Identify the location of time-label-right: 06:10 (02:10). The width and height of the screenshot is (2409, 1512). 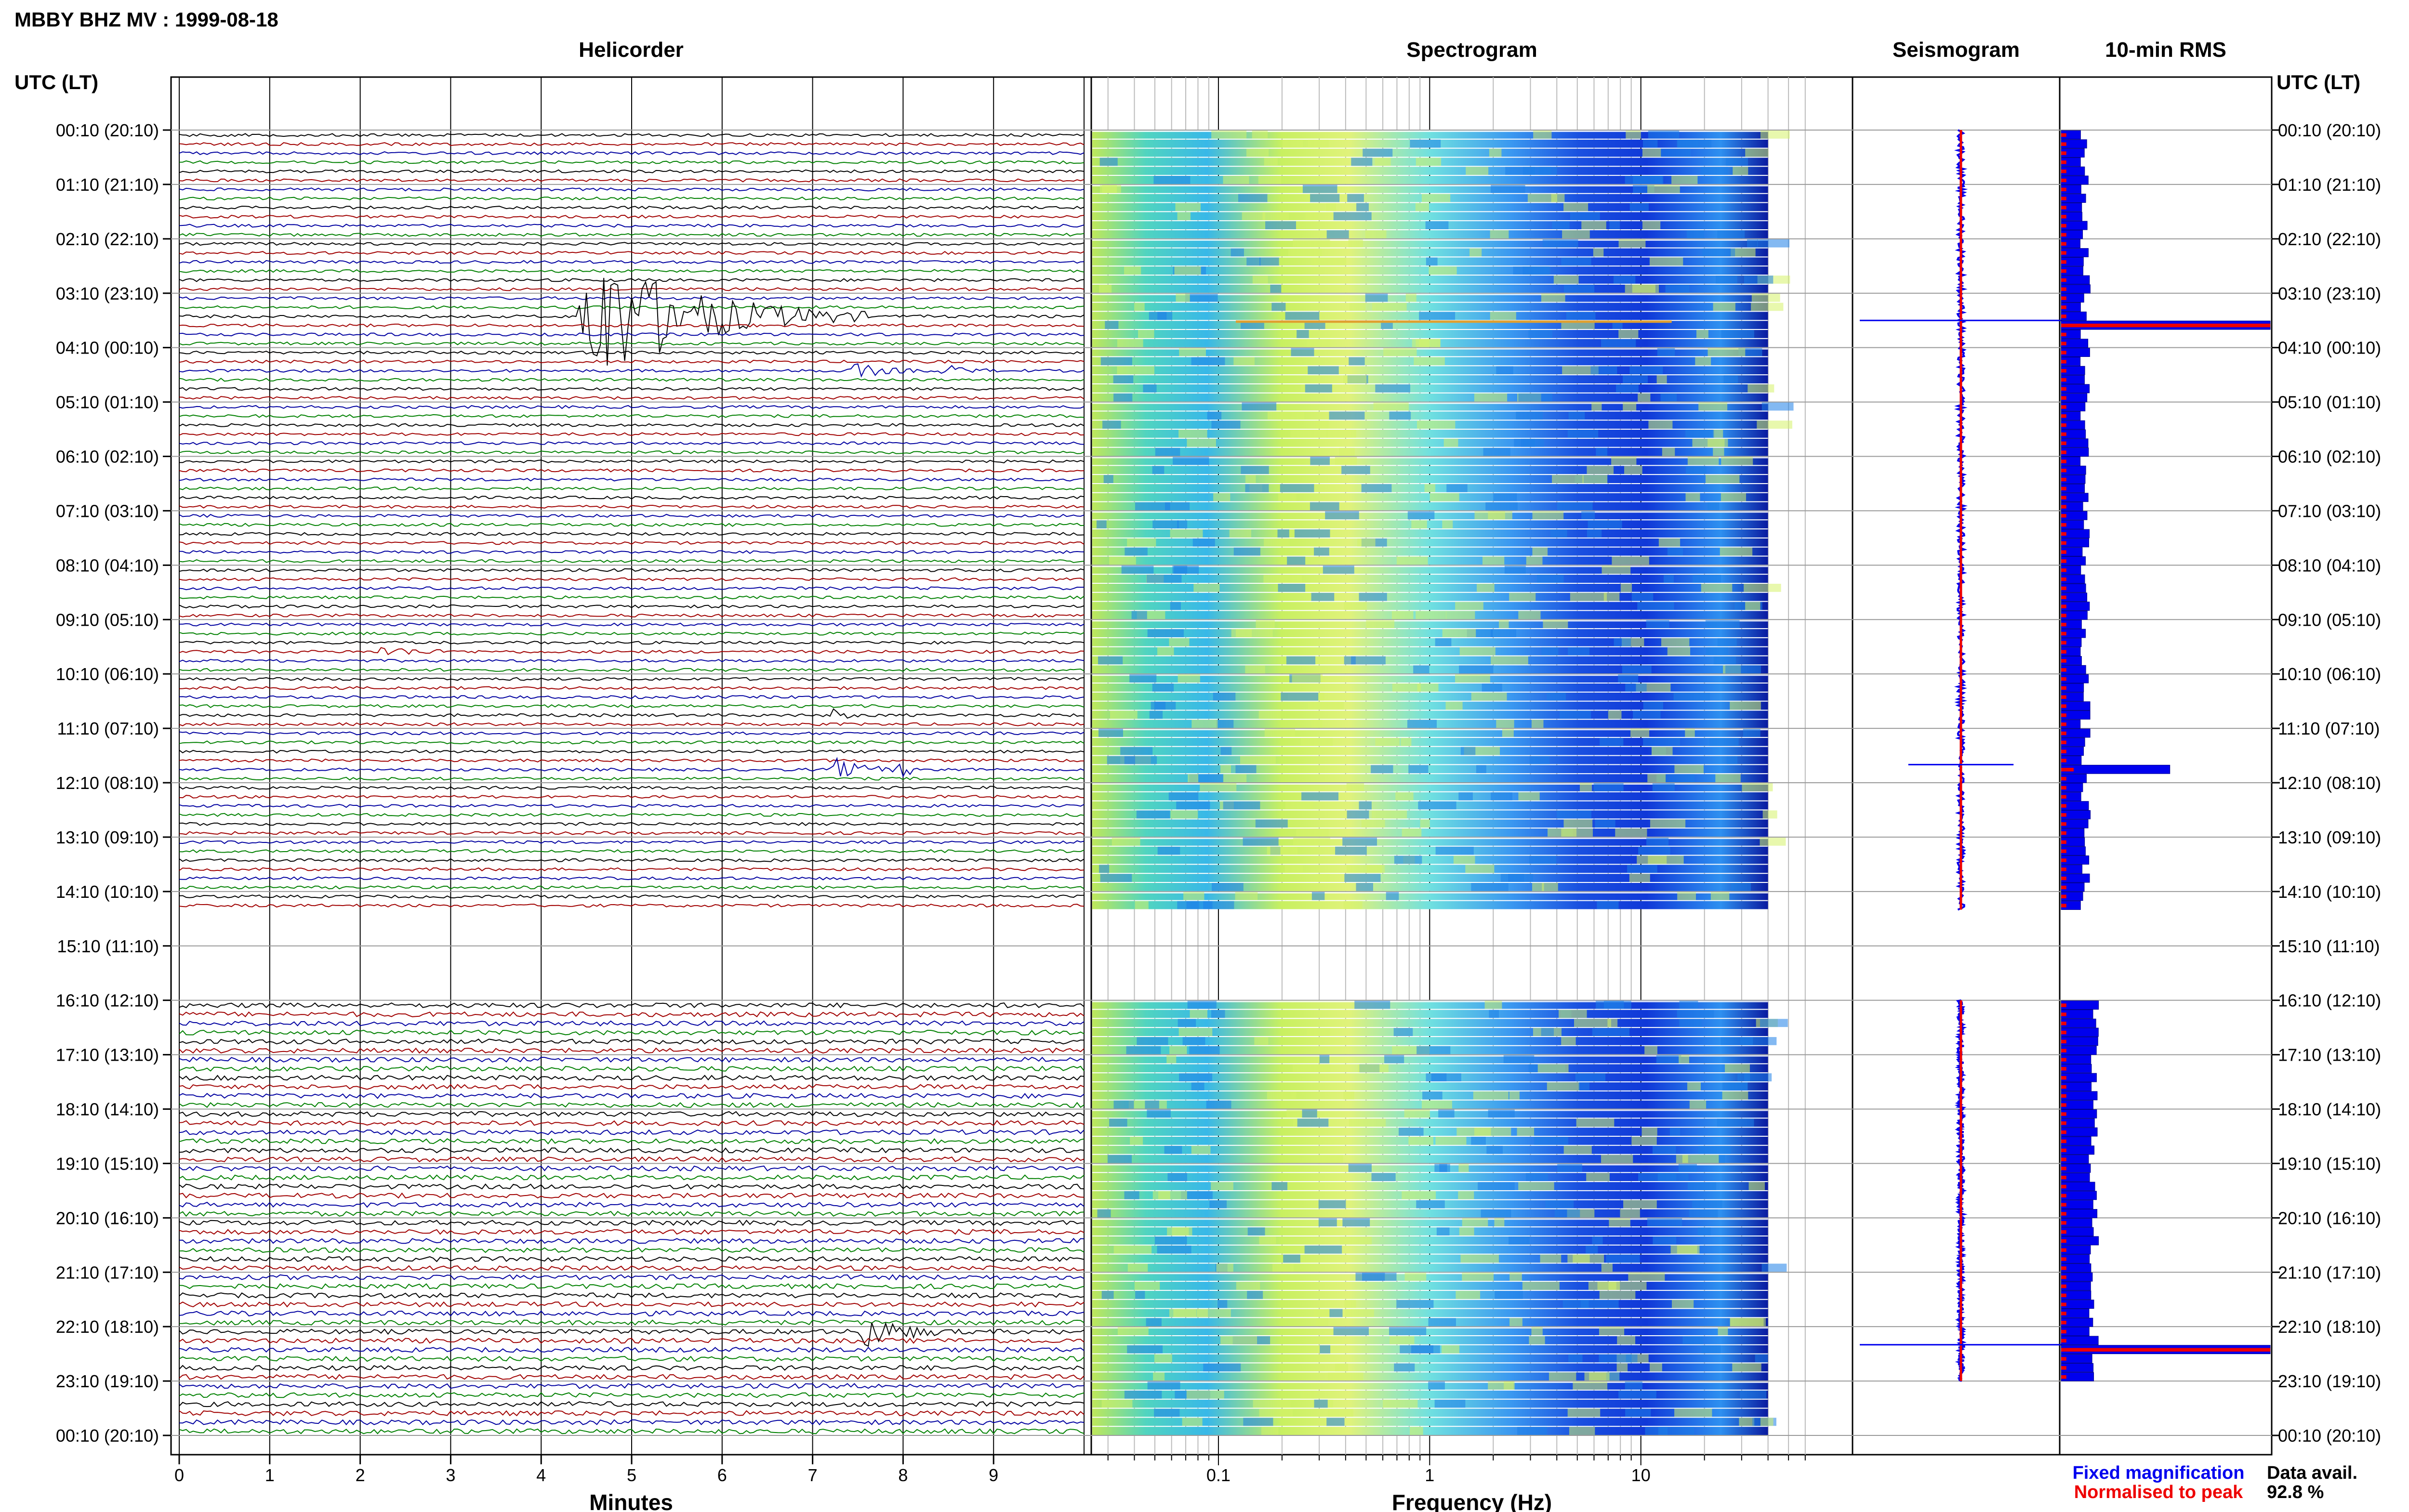
(2329, 457).